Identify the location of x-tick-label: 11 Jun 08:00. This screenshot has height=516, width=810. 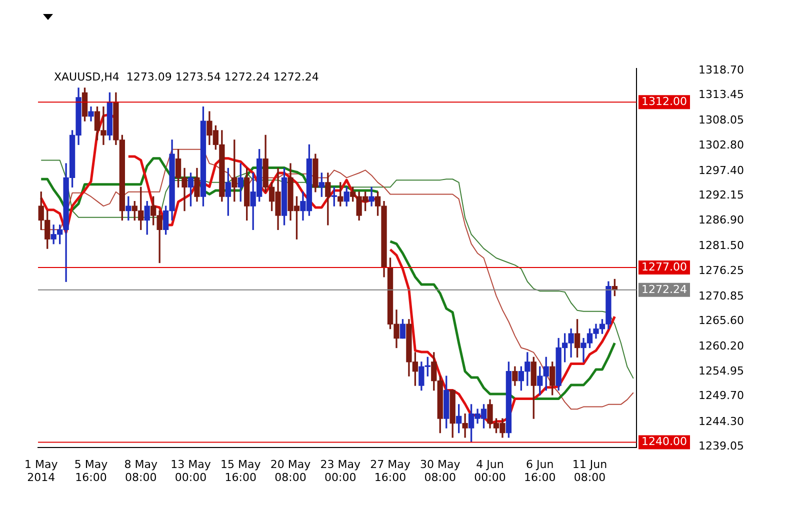
(590, 471).